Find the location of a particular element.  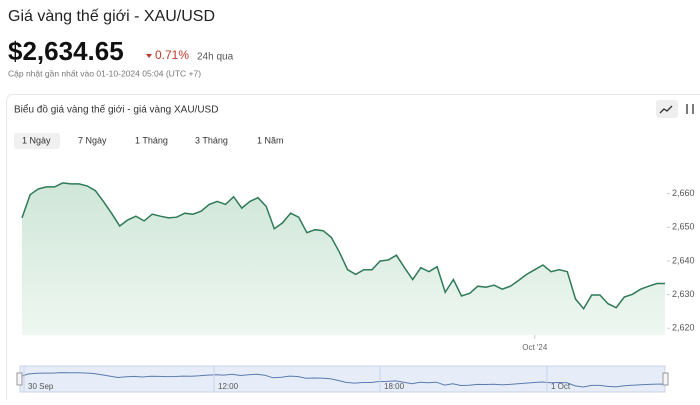

x-tick-label: Oct '24 is located at coordinates (535, 347).